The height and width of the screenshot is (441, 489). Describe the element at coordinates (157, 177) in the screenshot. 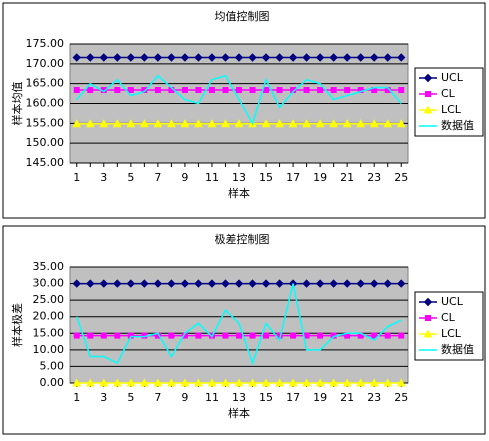

I see `x-tick-label: 7` at that location.